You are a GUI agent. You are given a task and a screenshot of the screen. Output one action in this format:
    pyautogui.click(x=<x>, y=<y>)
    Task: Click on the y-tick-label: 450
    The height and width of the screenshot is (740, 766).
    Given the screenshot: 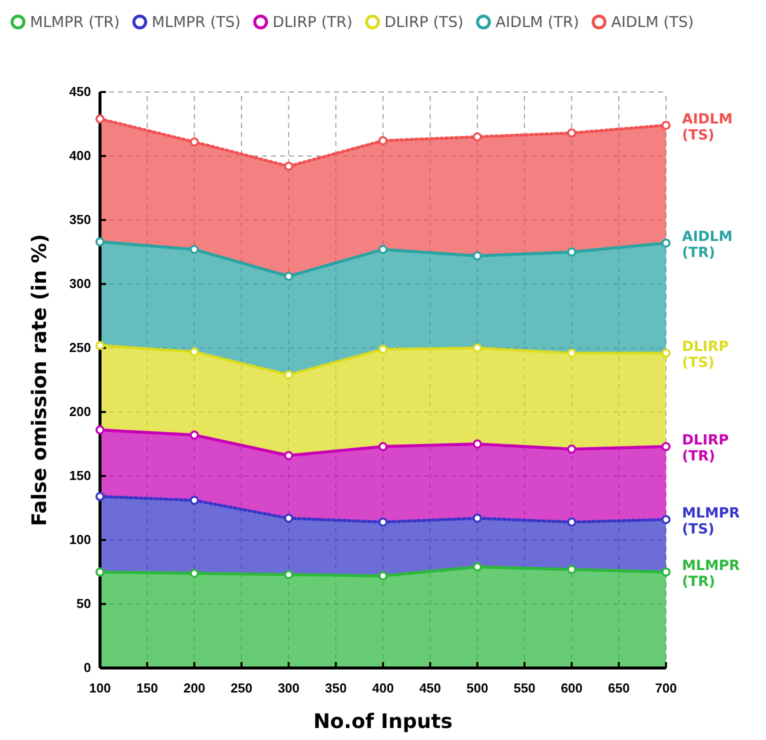 What is the action you would take?
    pyautogui.click(x=80, y=92)
    